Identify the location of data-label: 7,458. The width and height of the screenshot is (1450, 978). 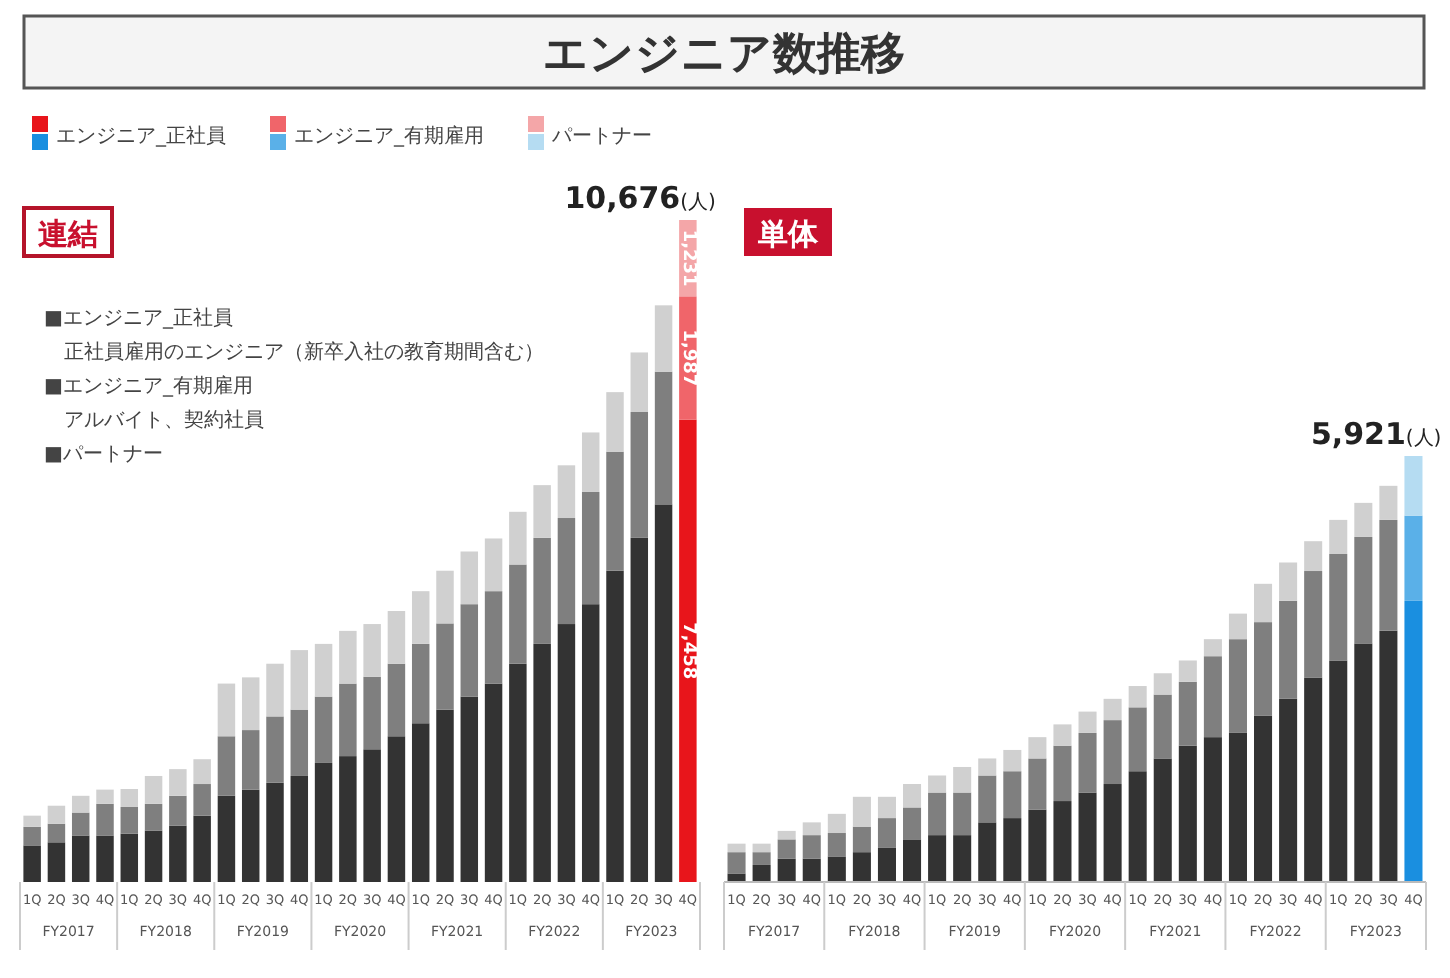
(687, 651).